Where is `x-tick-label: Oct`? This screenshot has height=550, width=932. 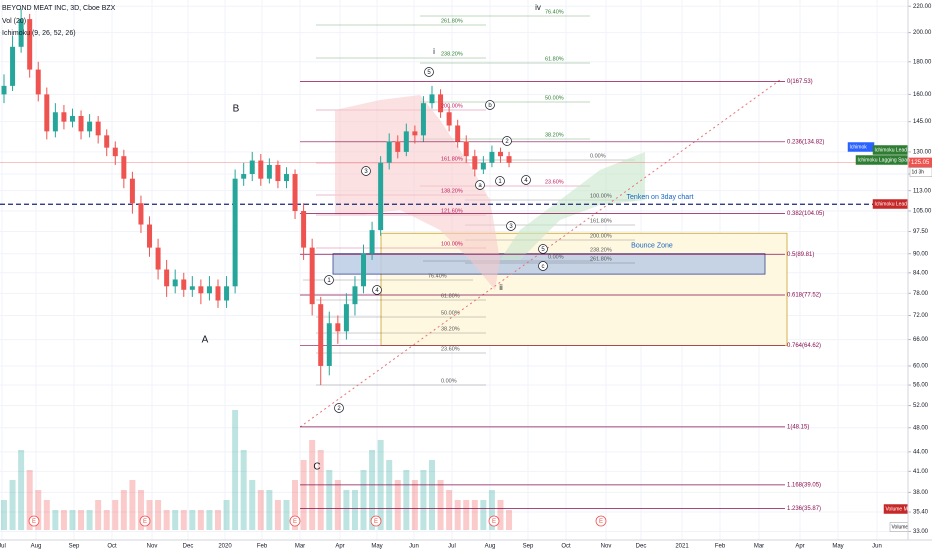
x-tick-label: Oct is located at coordinates (566, 547).